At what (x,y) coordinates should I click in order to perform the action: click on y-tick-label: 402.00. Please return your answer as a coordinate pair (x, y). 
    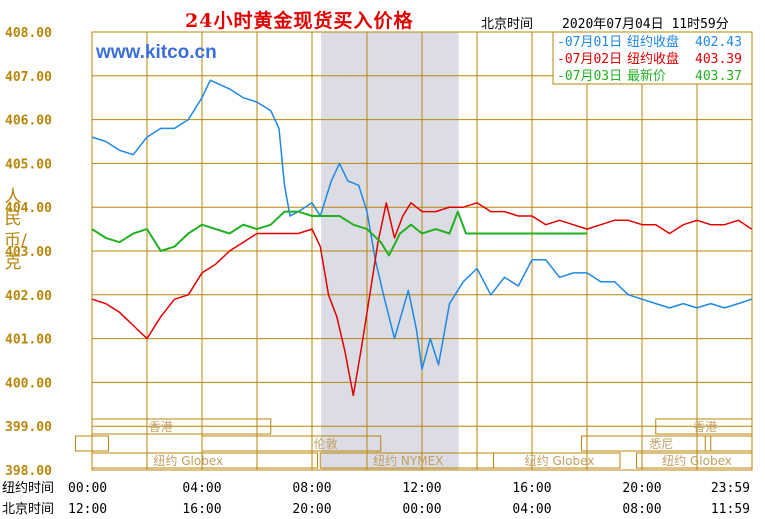
    Looking at the image, I should click on (28, 296).